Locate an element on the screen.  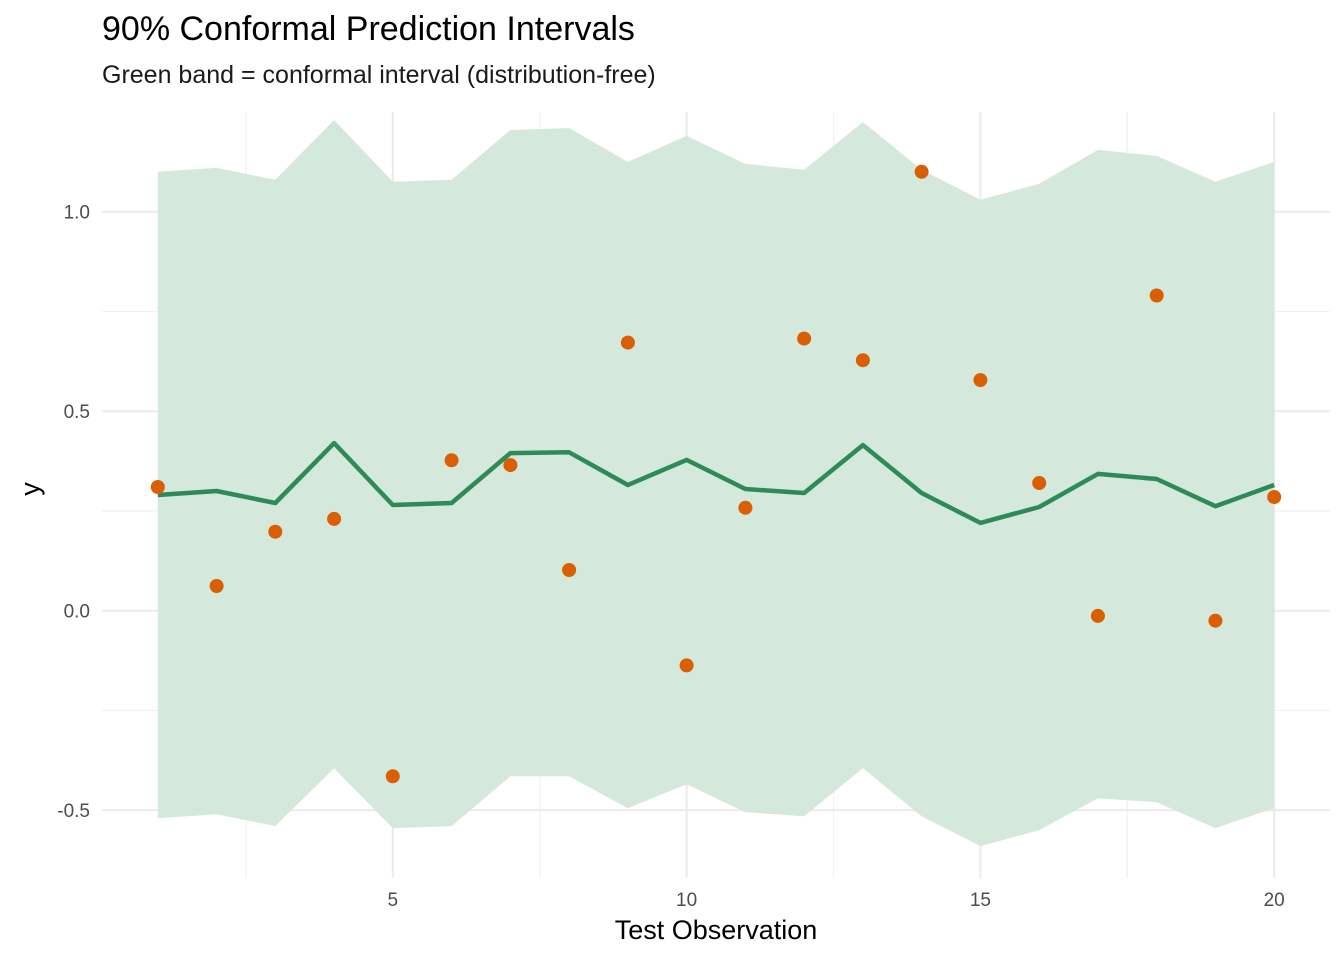
y-tick-label: 1.0 is located at coordinates (77, 213).